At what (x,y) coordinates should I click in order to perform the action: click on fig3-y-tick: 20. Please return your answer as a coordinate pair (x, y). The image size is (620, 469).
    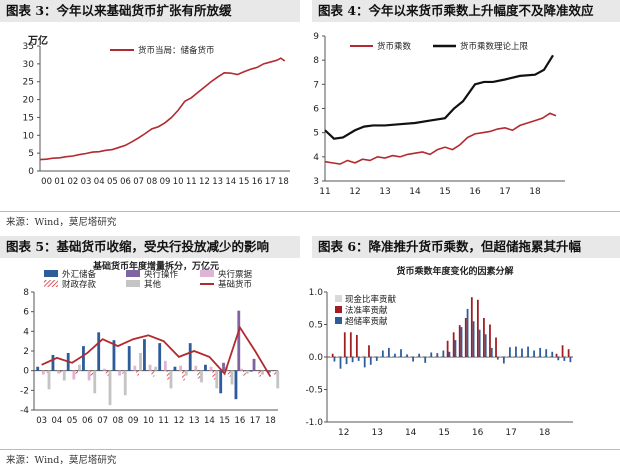
    Looking at the image, I should click on (29, 101).